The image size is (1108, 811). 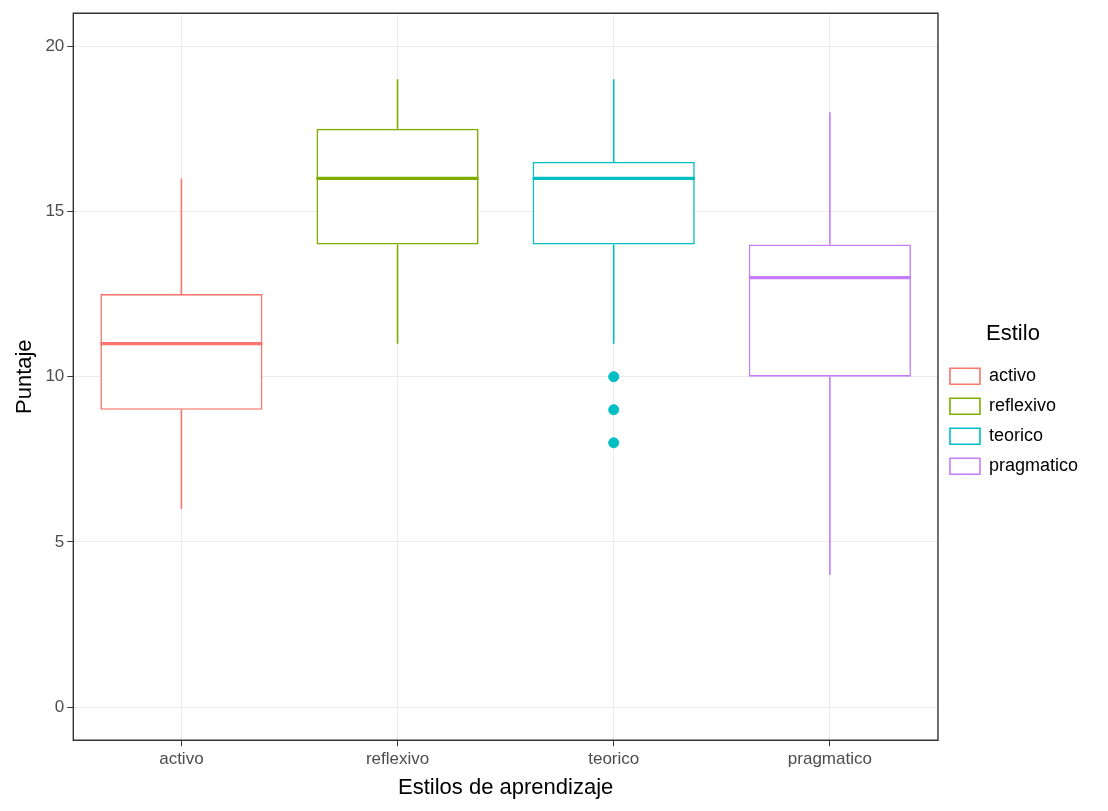 I want to click on legend-title: Estilo, so click(x=1013, y=332).